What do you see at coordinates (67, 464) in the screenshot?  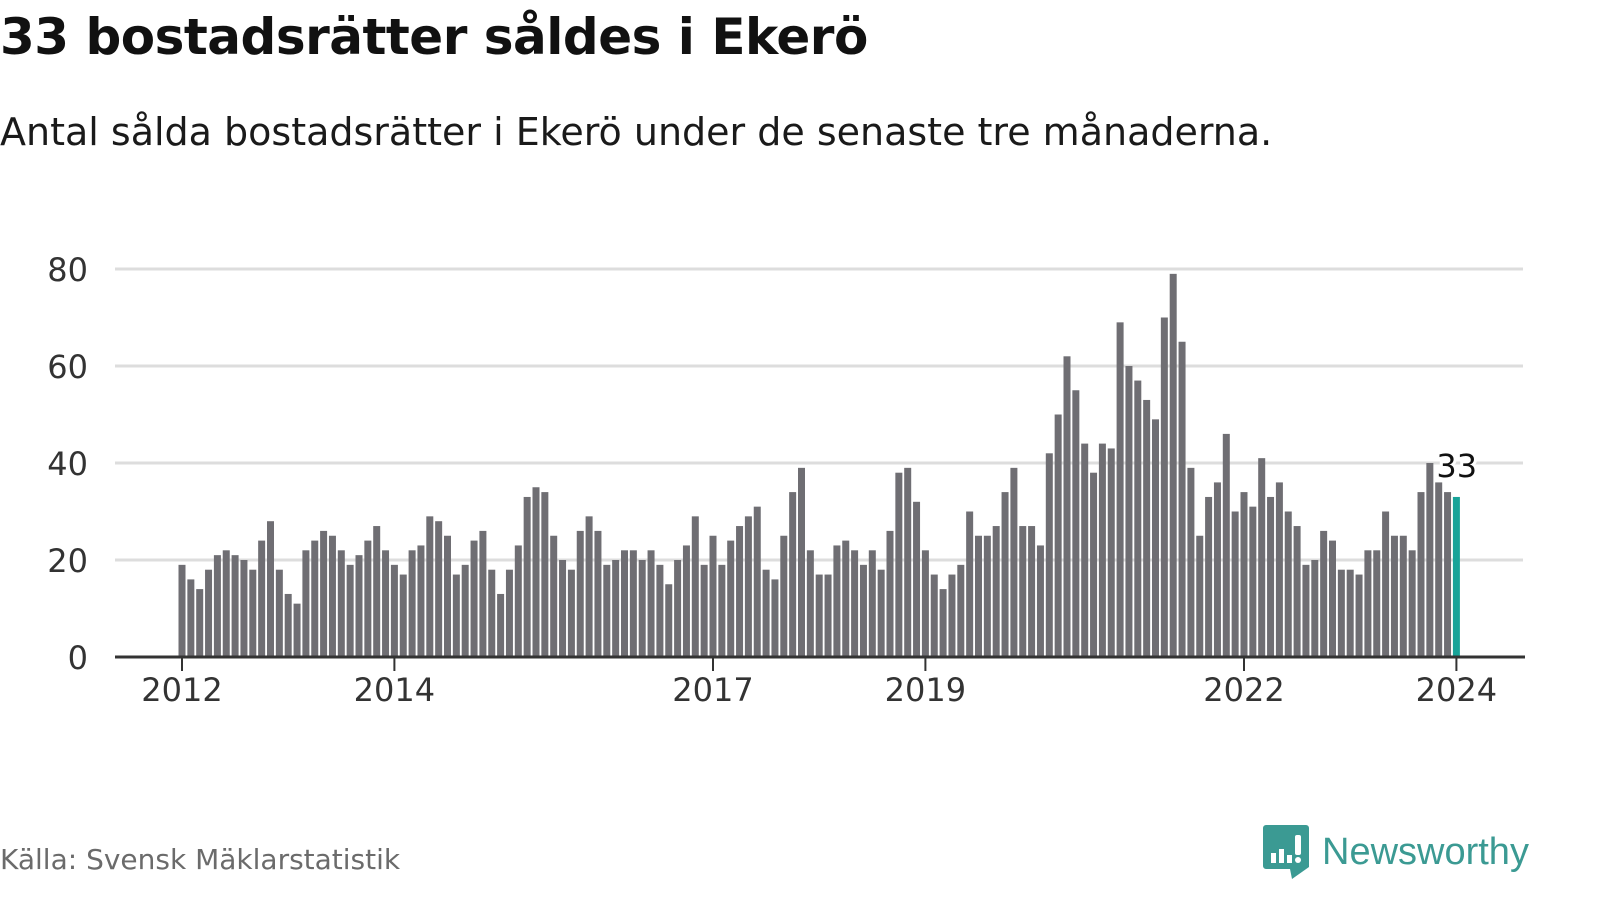 I see `y-axis-ticks: 0 20 40 60 80` at bounding box center [67, 464].